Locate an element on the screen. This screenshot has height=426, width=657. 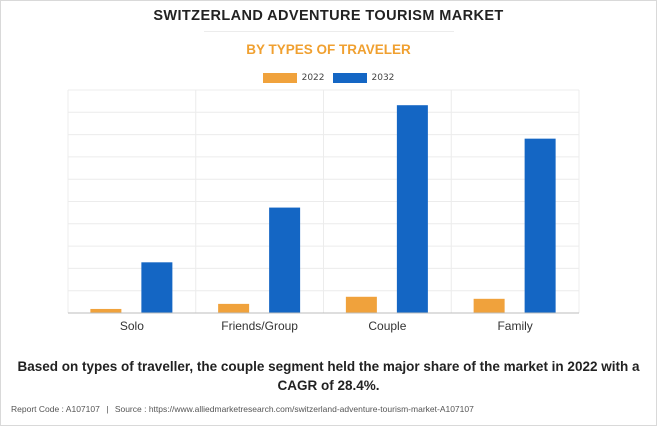
bar-2032-family is located at coordinates (540, 225).